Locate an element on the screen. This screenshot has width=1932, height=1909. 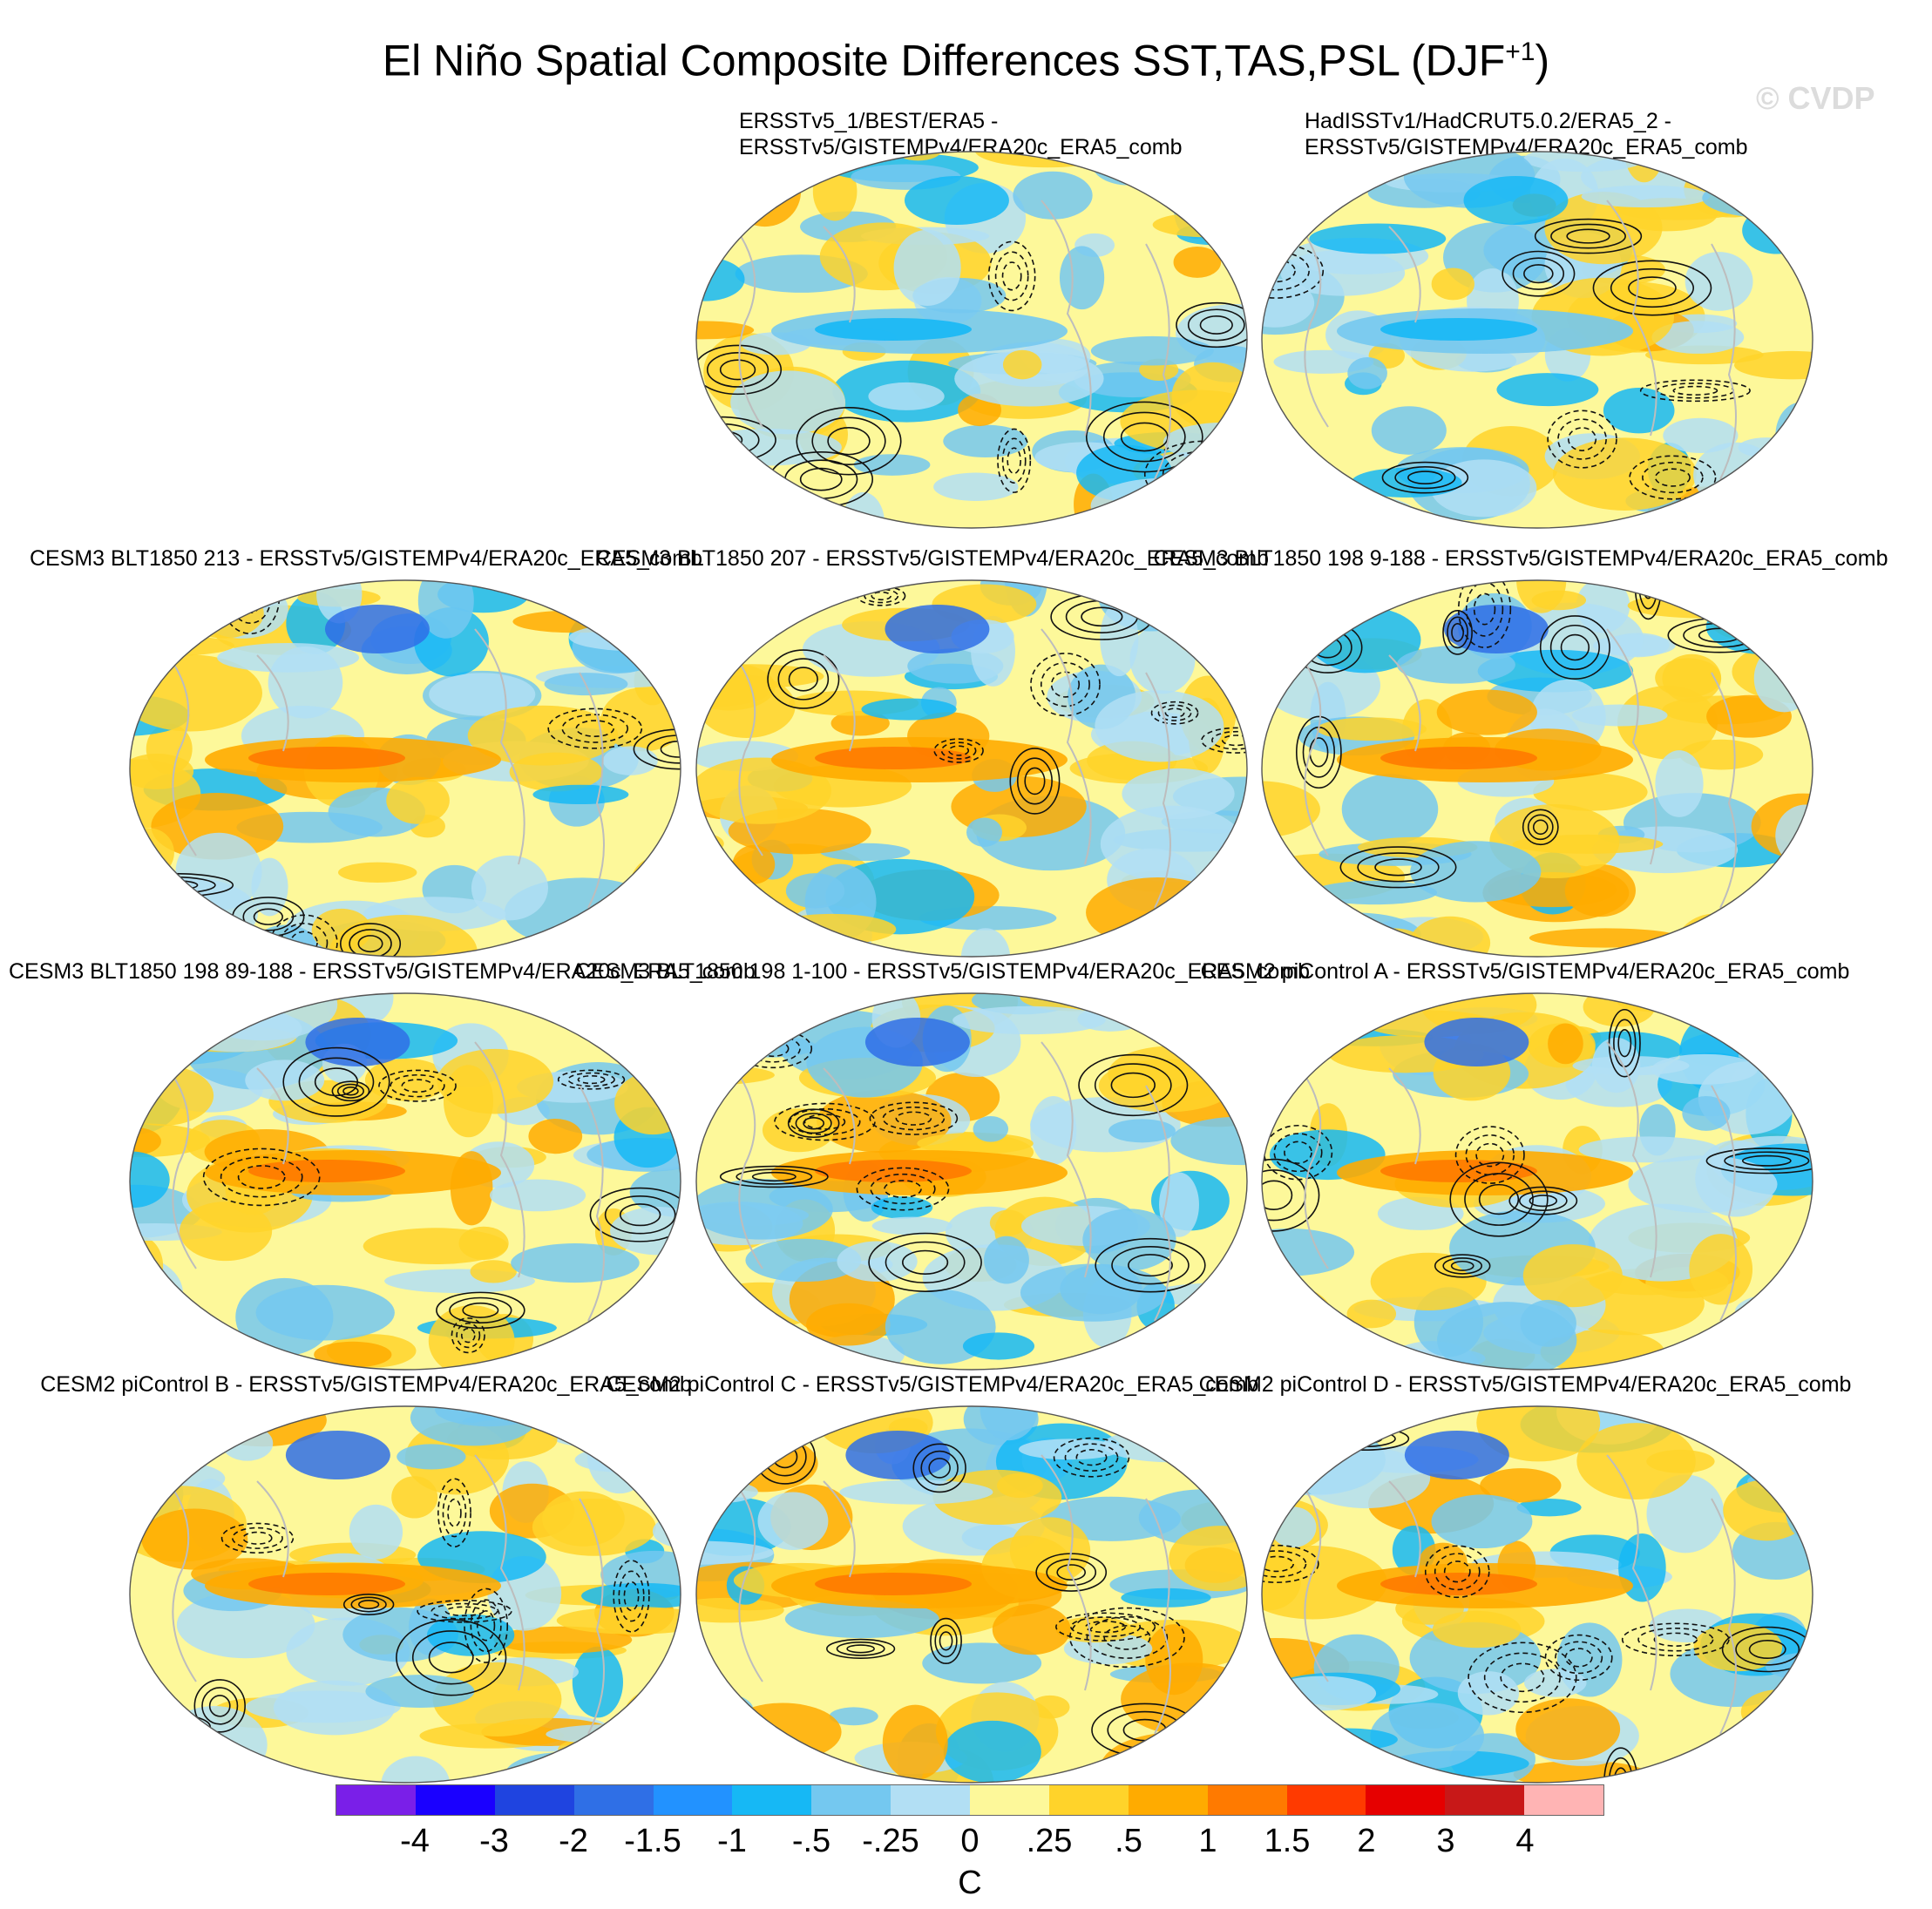
colorbar-label: .5 is located at coordinates (1129, 1841).